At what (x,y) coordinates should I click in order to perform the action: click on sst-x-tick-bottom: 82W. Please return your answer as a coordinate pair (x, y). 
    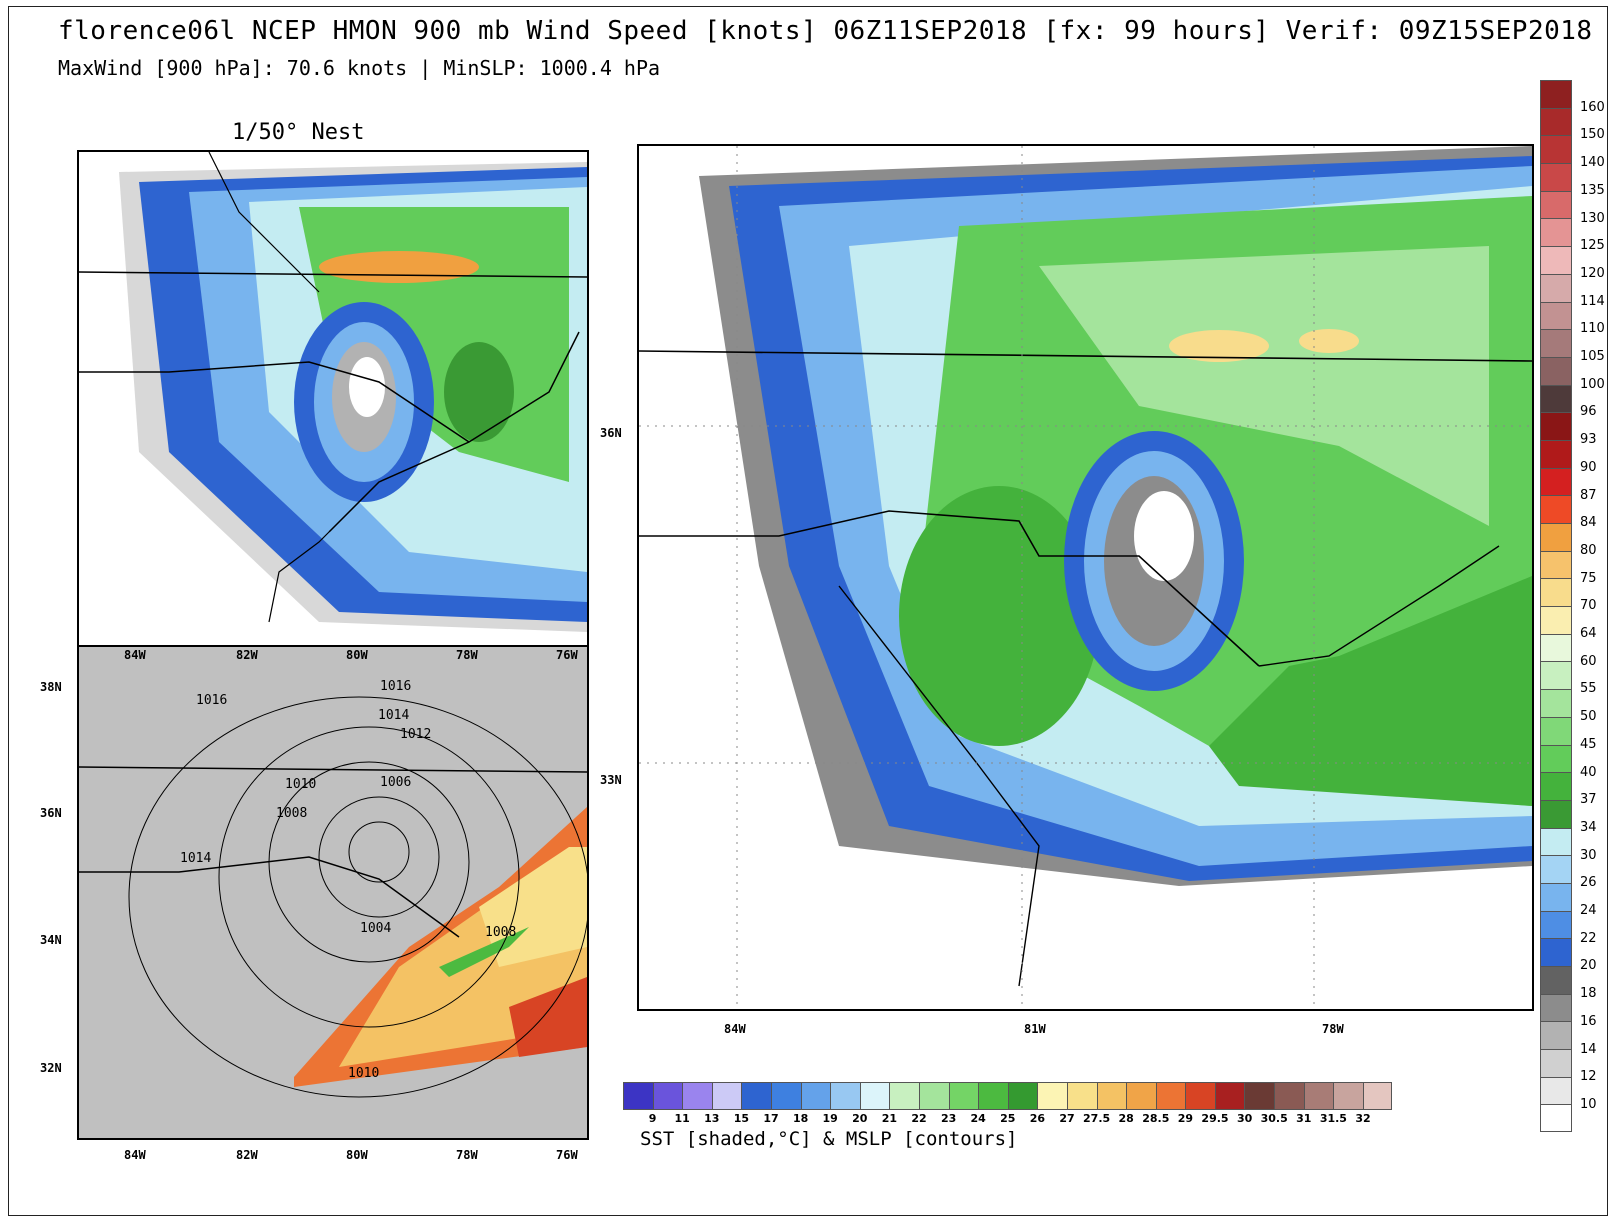
    Looking at the image, I should click on (247, 1155).